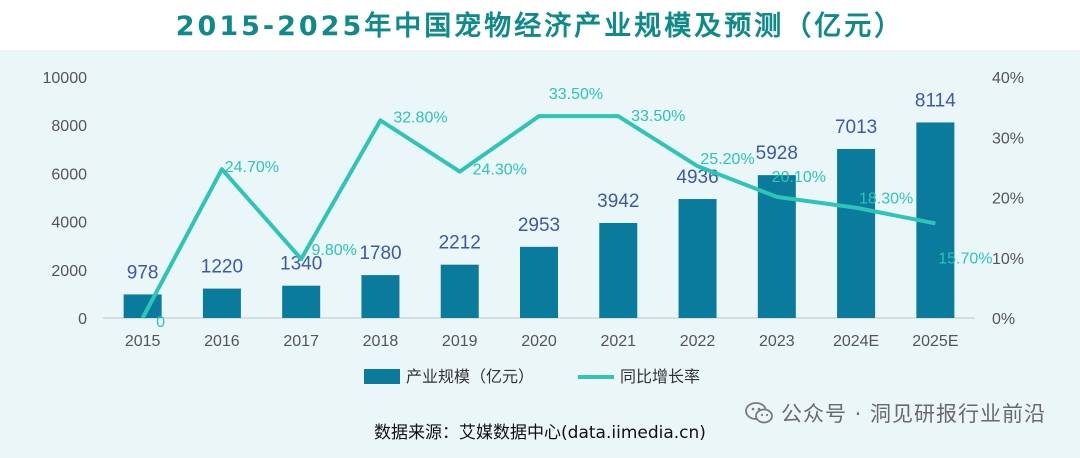  I want to click on wechat-icon, so click(759, 413).